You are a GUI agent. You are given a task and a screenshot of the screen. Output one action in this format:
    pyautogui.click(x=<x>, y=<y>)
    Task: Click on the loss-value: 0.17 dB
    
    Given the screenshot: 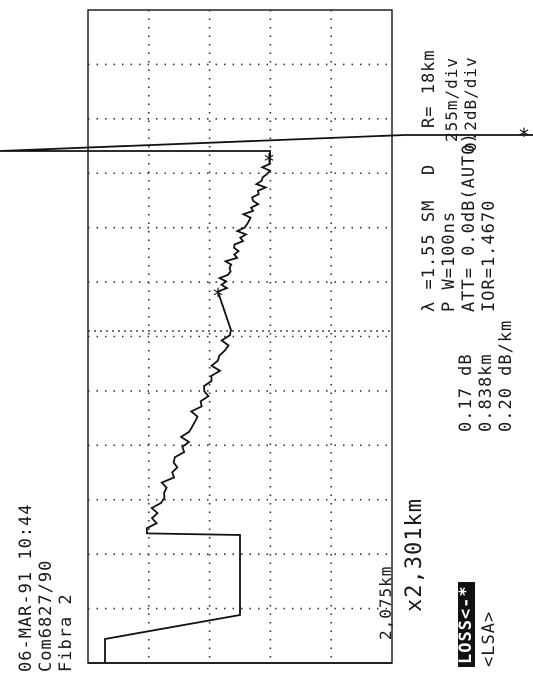 What is the action you would take?
    pyautogui.click(x=466, y=392)
    